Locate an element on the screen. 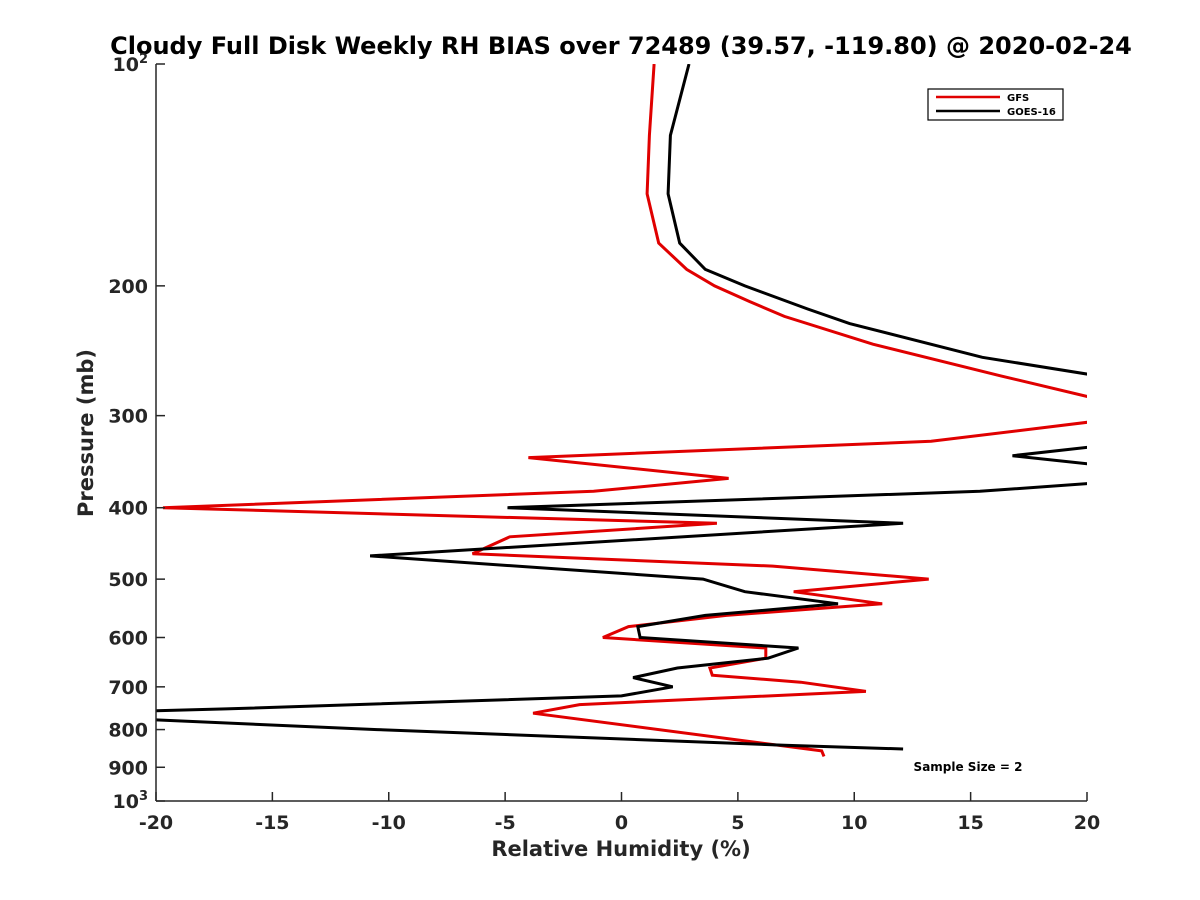 This screenshot has height=900, width=1200. y-tick-label: 10² is located at coordinates (131, 64).